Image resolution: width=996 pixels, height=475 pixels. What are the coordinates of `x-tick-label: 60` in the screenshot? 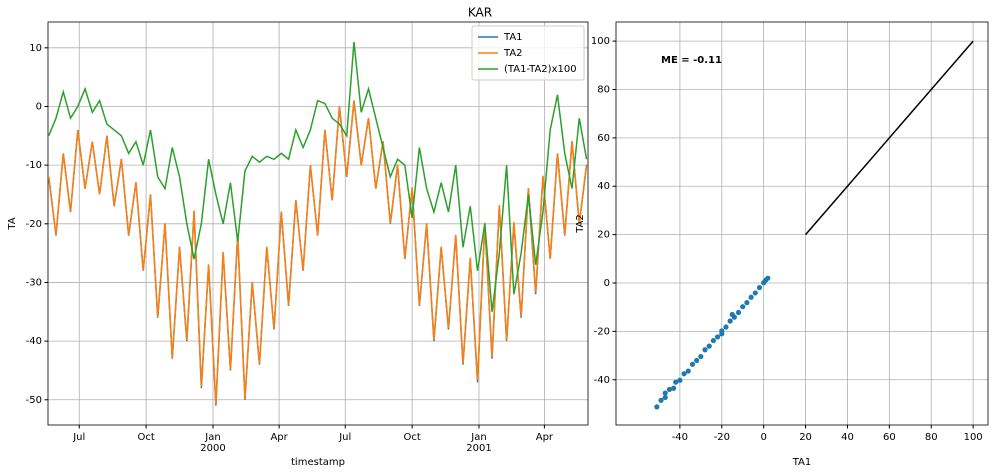 It's located at (889, 437).